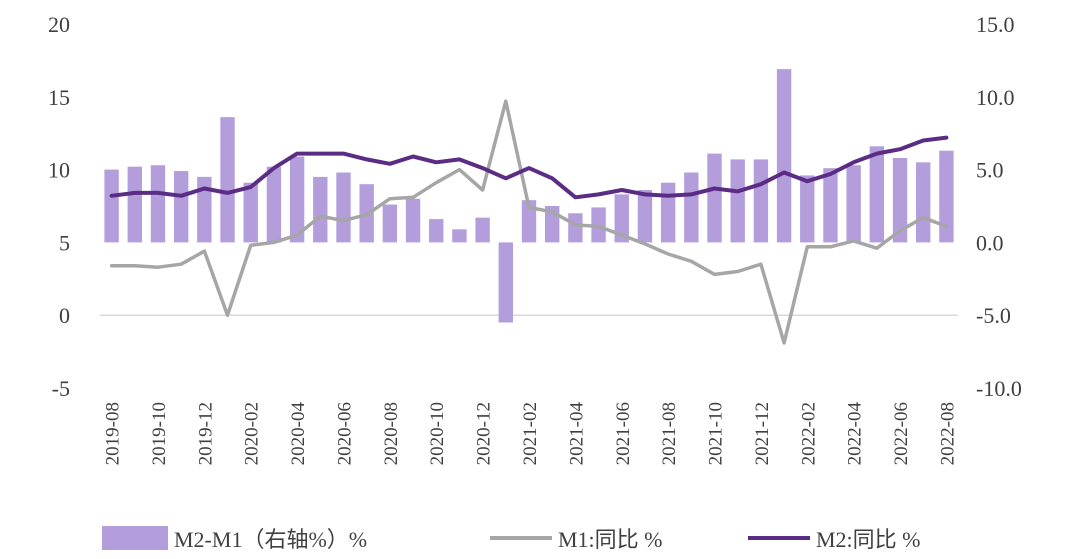  What do you see at coordinates (669, 433) in the screenshot?
I see `x-tick-label: 2021-08` at bounding box center [669, 433].